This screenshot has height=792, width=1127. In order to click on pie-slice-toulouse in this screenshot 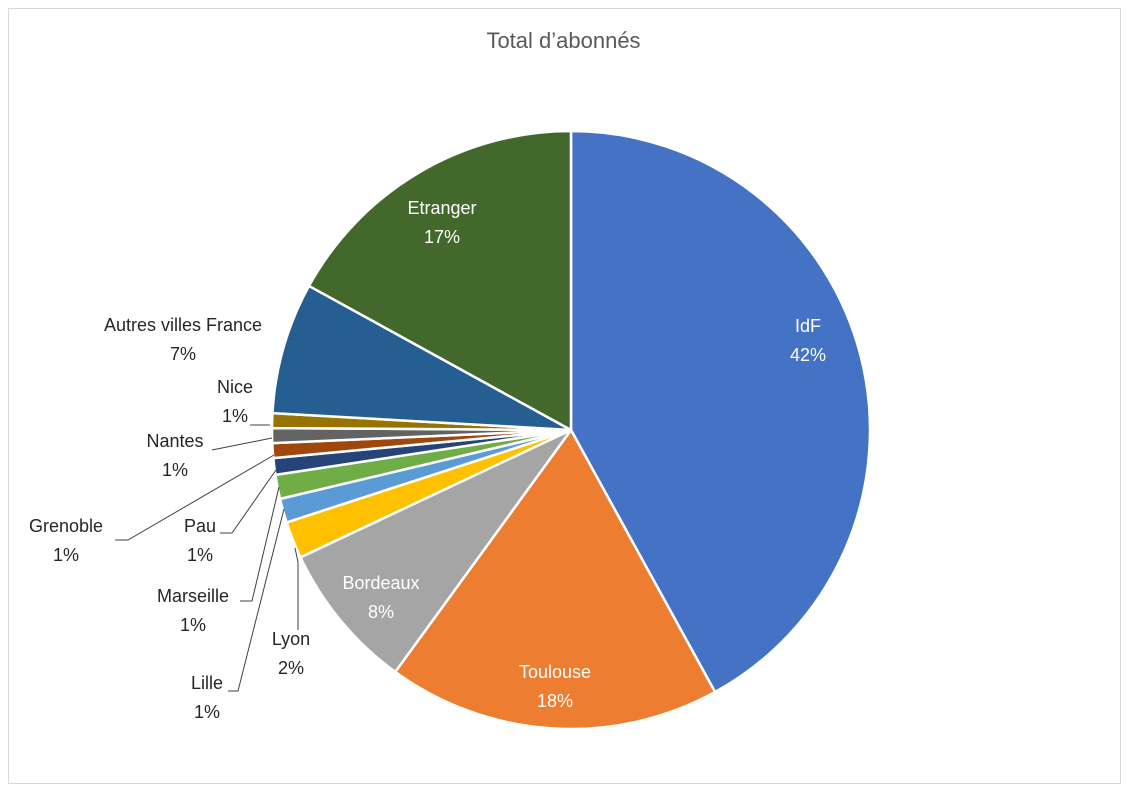, I will do `click(555, 579)`.